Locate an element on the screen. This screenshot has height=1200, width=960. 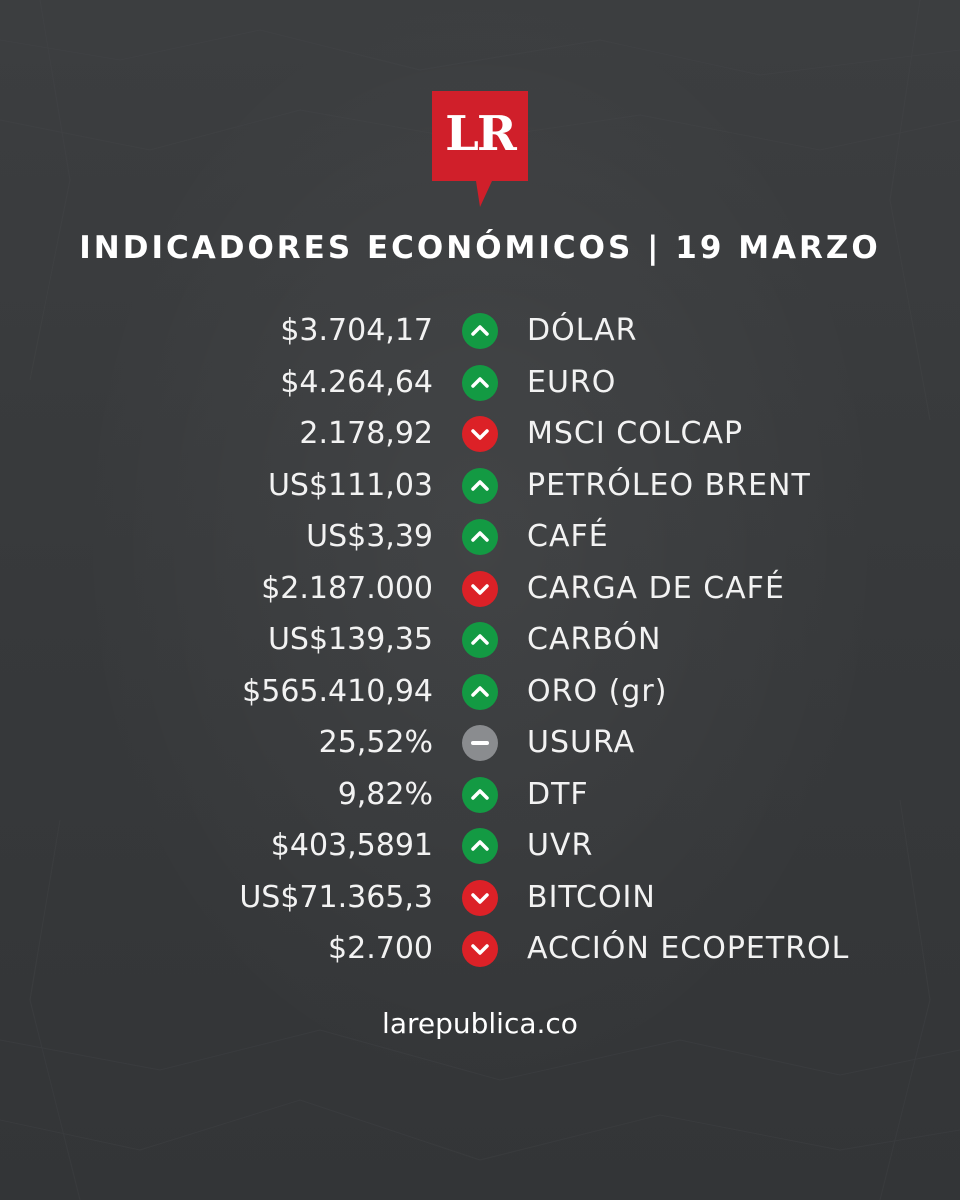
indicator-value: $2.700 is located at coordinates (380, 948).